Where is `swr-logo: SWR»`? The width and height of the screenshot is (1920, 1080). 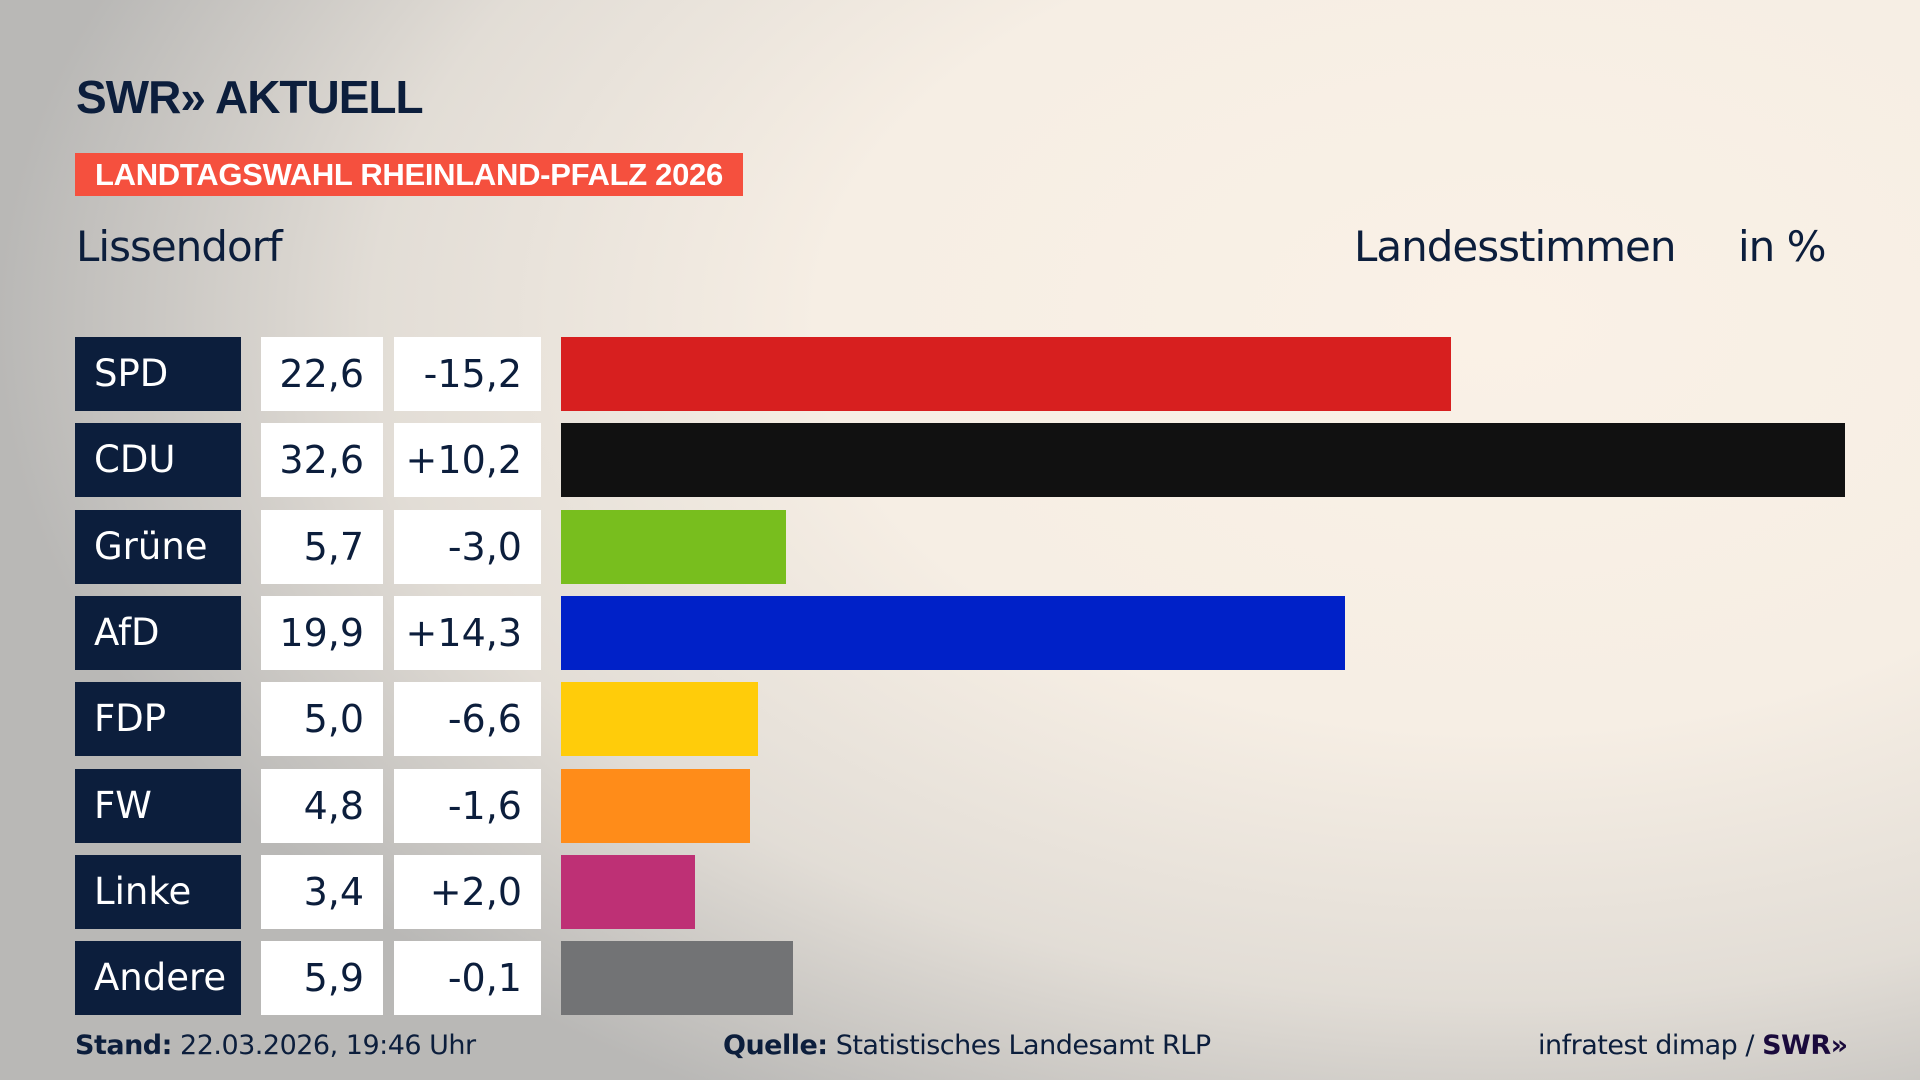
swr-logo: SWR» is located at coordinates (1805, 1045).